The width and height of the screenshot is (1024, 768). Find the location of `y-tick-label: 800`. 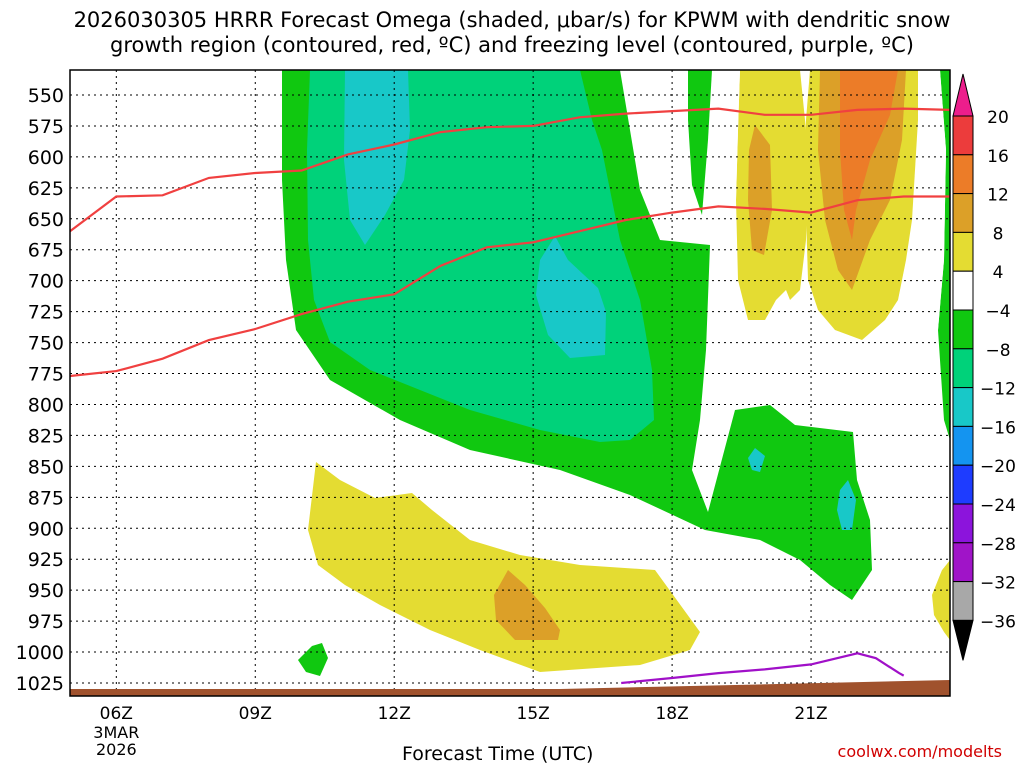

y-tick-label: 800 is located at coordinates (46, 405).